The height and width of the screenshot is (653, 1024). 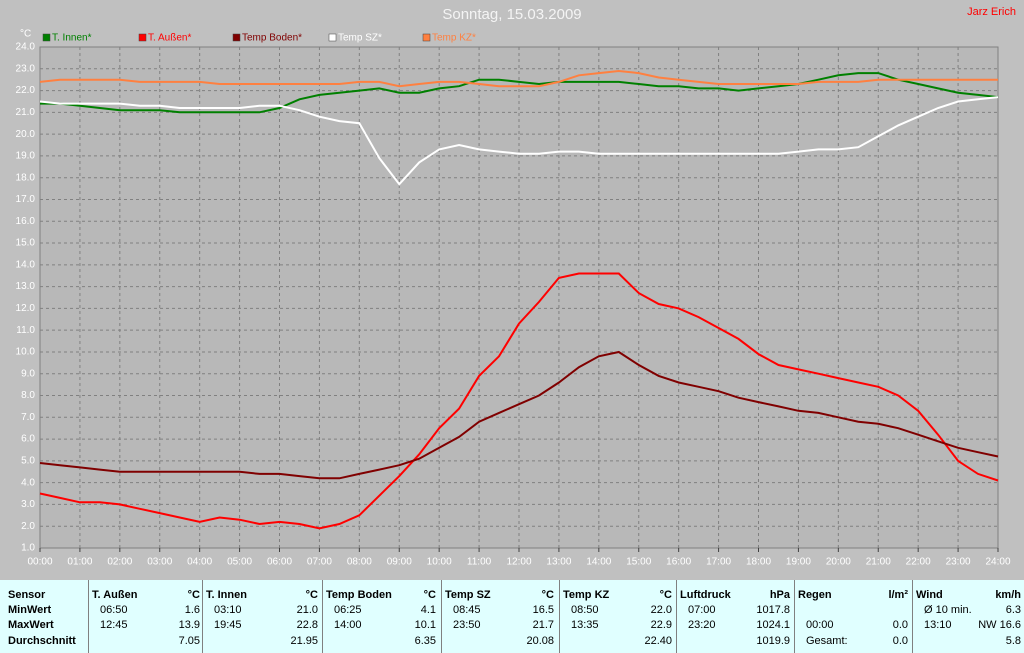 I want to click on cell-value: 22.40, so click(x=658, y=641).